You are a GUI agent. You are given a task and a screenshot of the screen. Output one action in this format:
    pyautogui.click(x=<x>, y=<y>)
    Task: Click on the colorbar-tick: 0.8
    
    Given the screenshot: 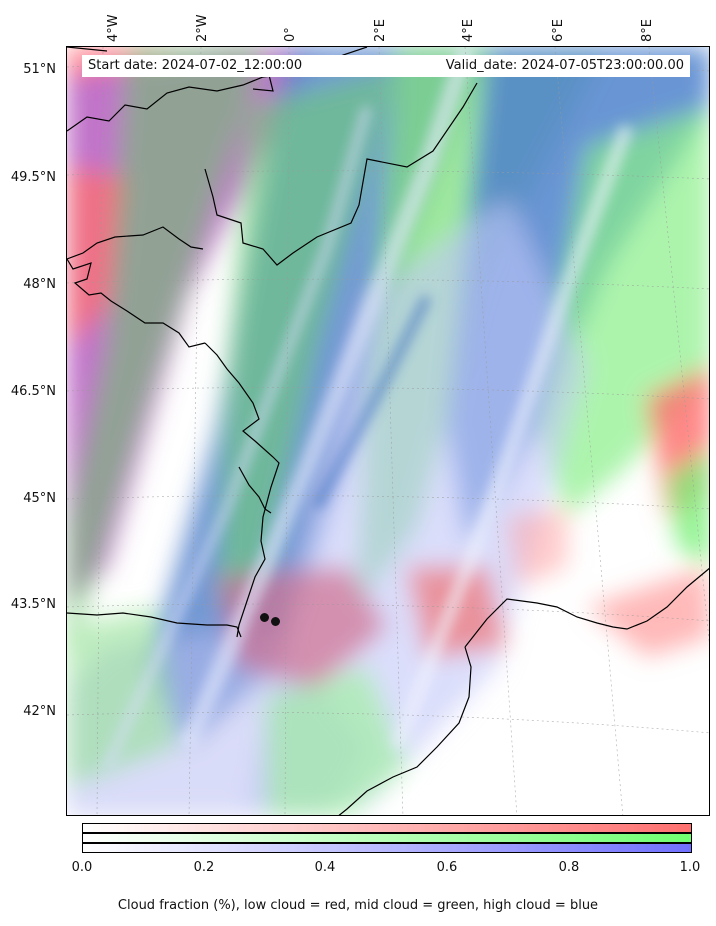 What is the action you would take?
    pyautogui.click(x=569, y=867)
    